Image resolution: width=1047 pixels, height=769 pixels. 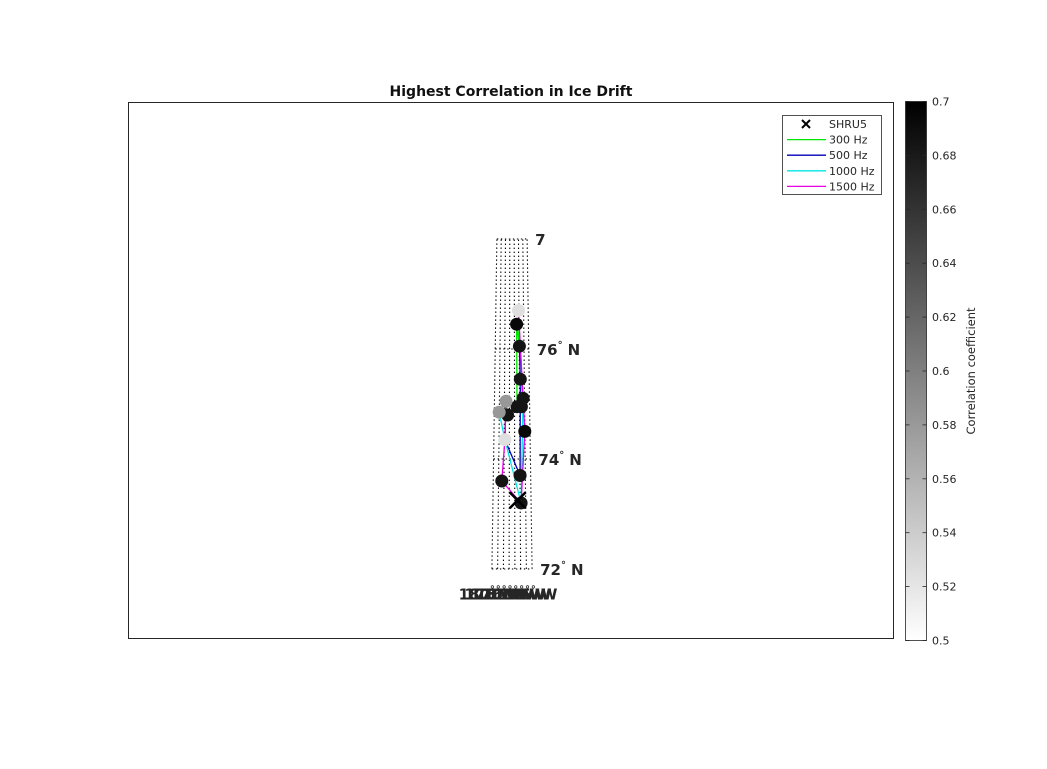 I want to click on meridian-175w, so click(x=499, y=403).